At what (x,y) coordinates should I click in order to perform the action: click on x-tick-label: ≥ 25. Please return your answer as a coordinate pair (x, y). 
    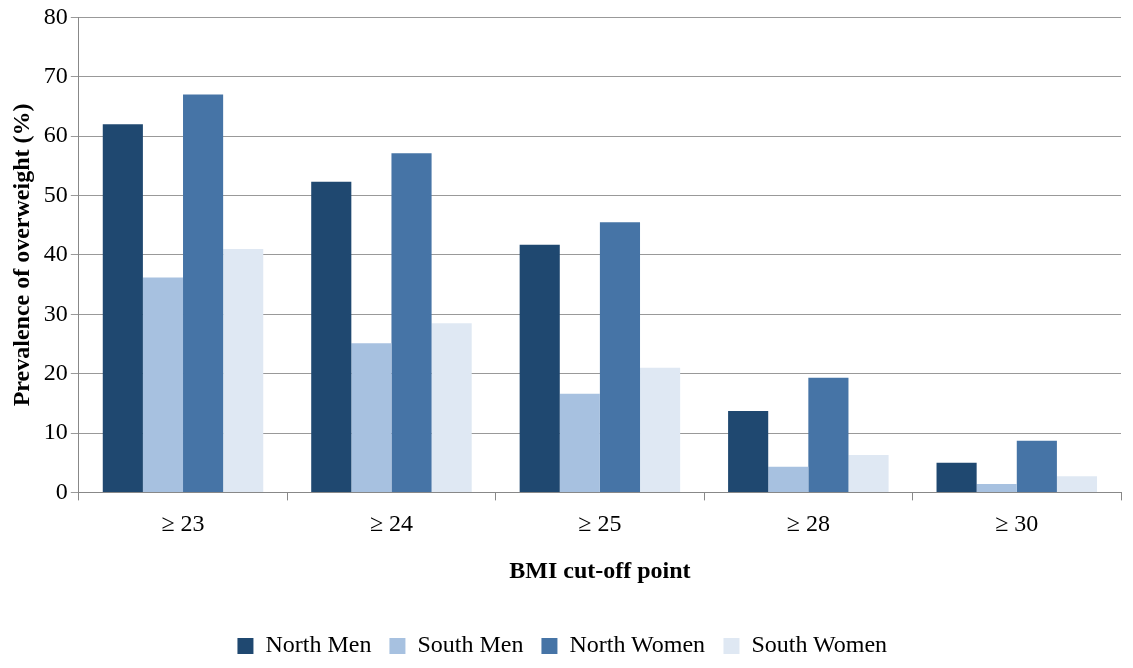
    Looking at the image, I should click on (600, 523).